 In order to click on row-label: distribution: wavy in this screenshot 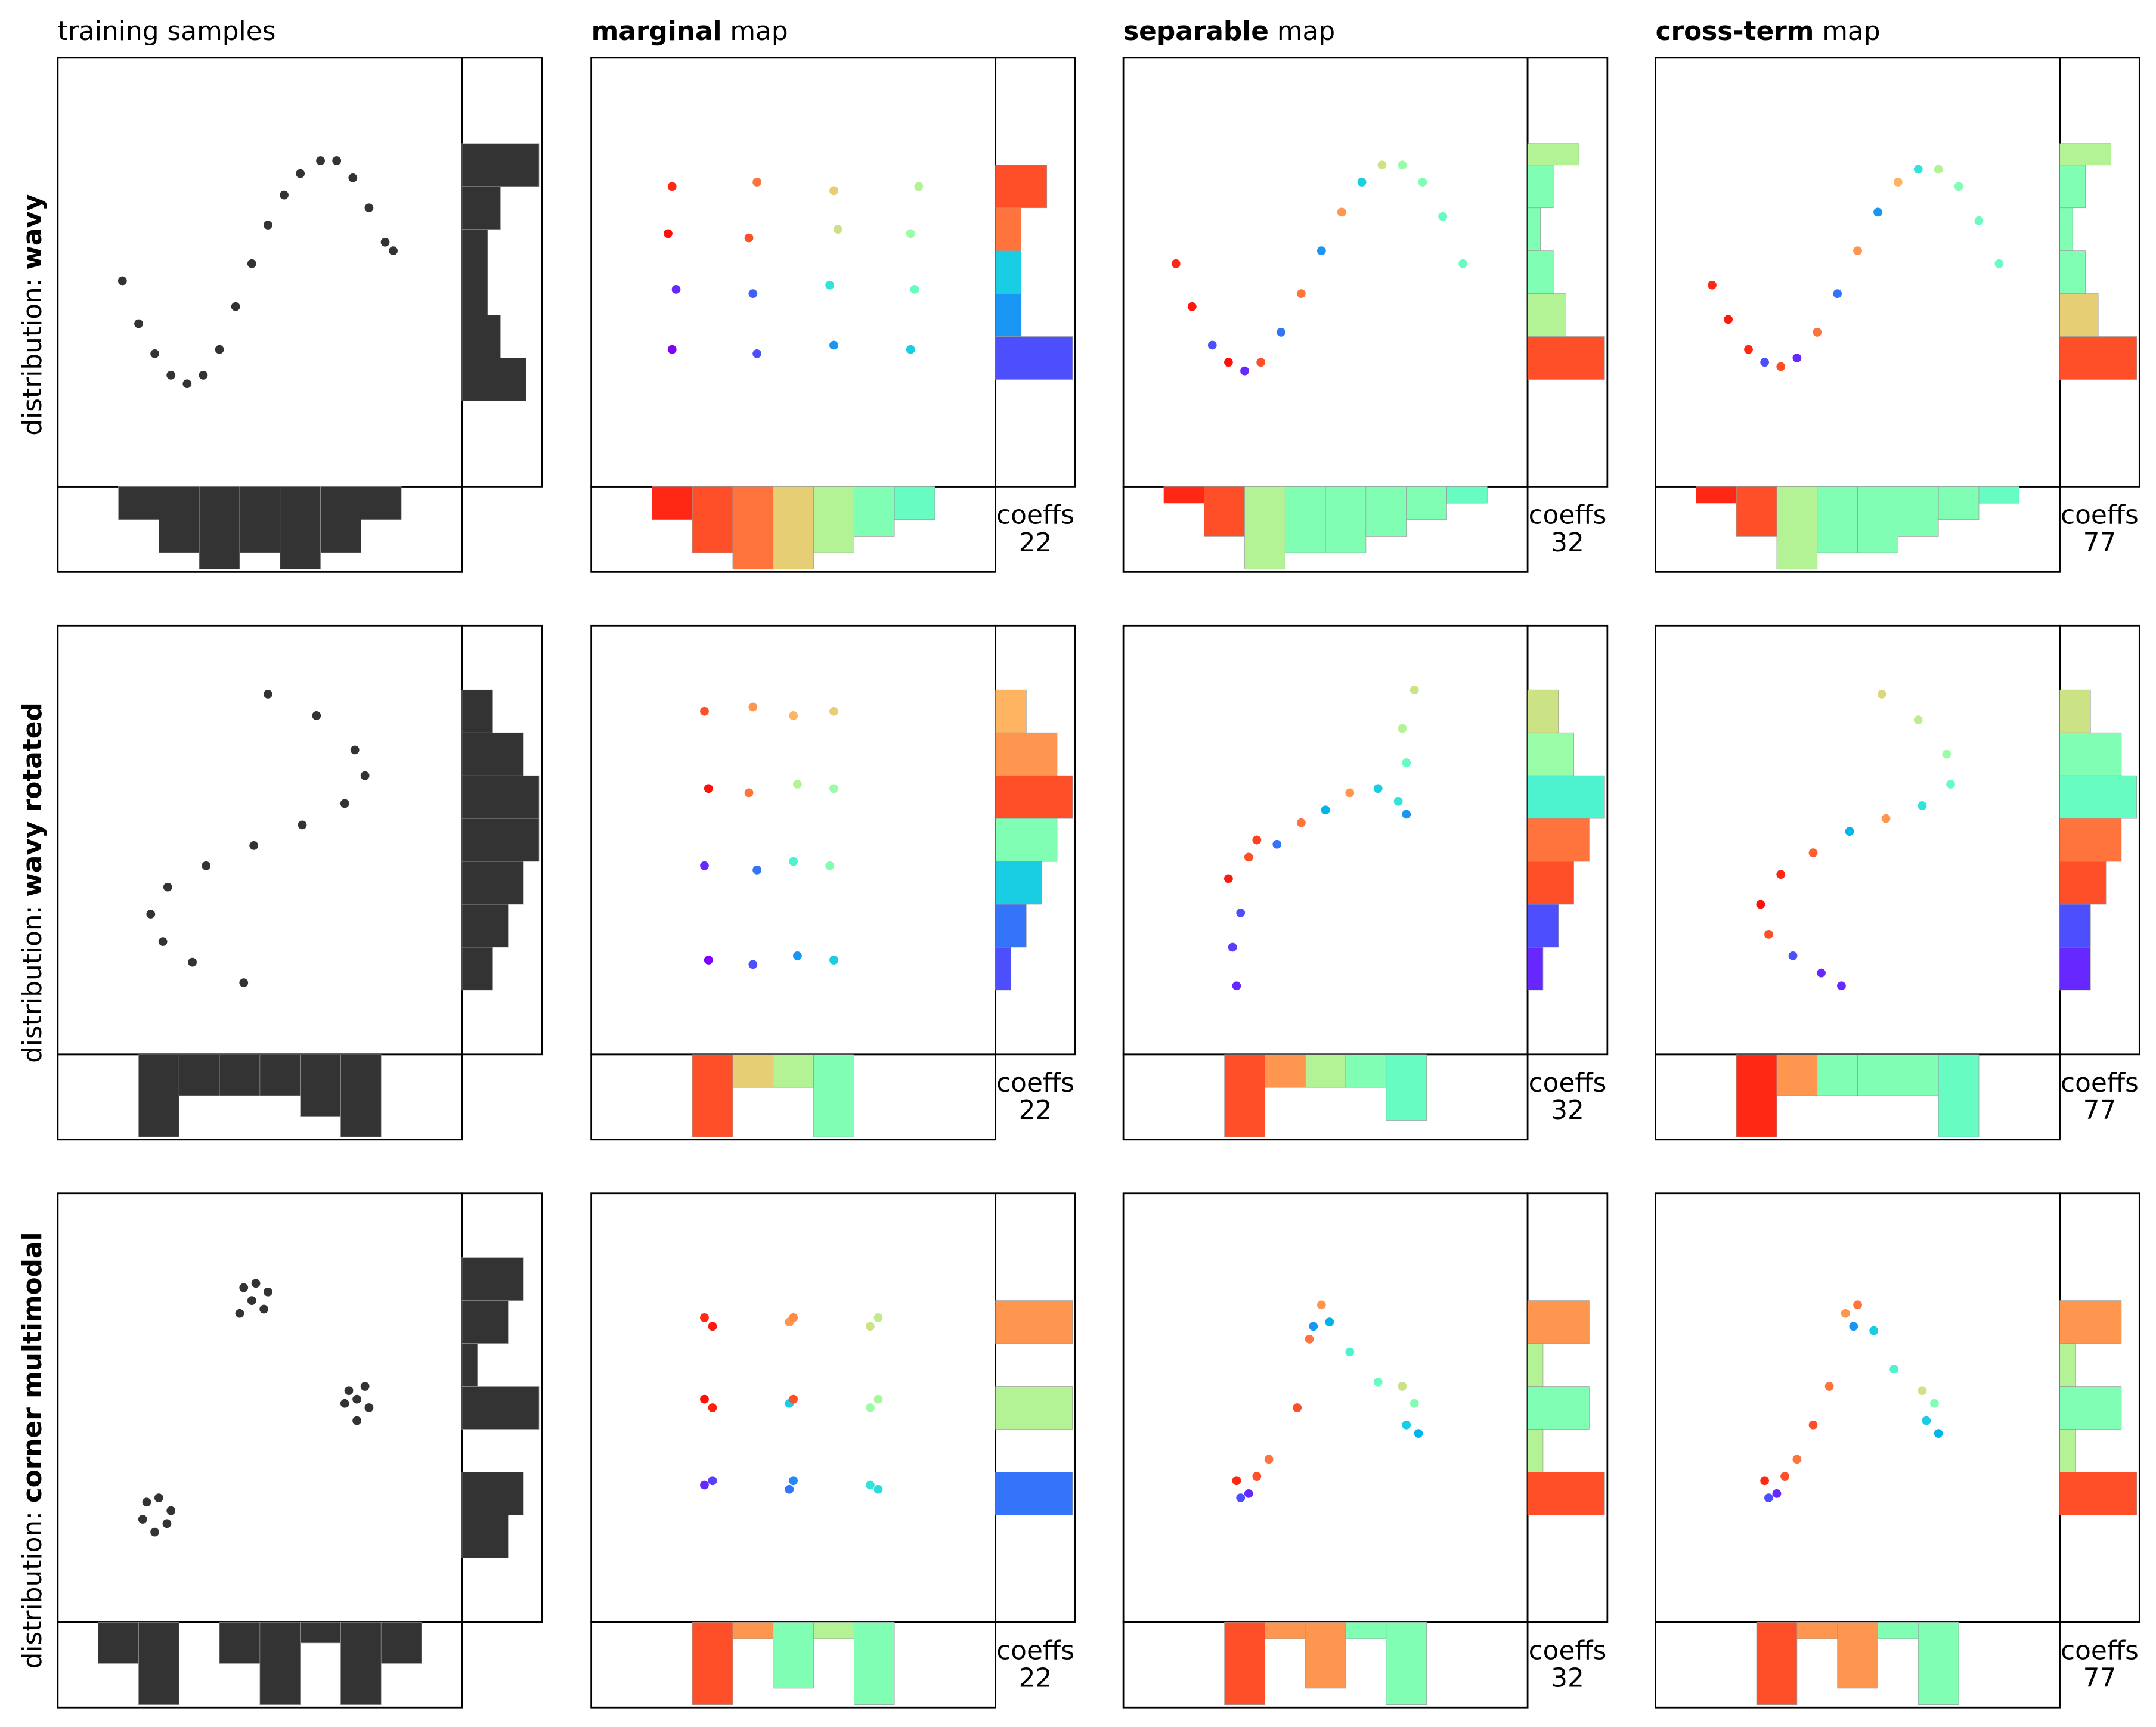, I will do `click(32, 314)`.